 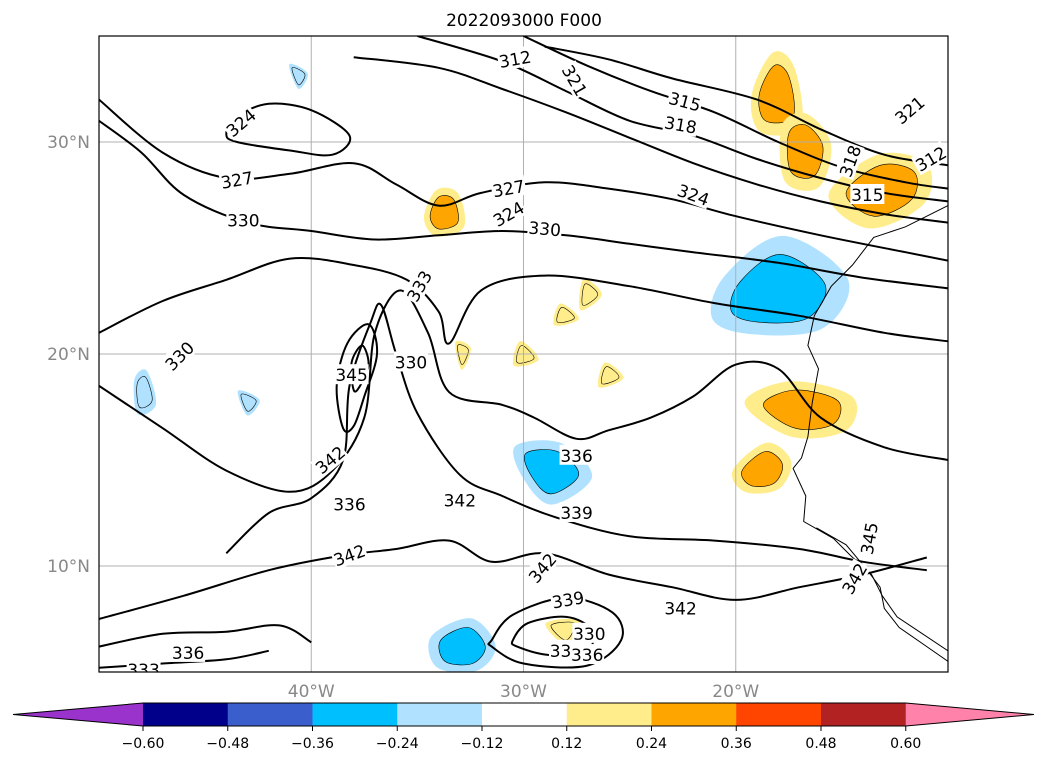 I want to click on contour-label-19: 336, so click(x=349, y=506).